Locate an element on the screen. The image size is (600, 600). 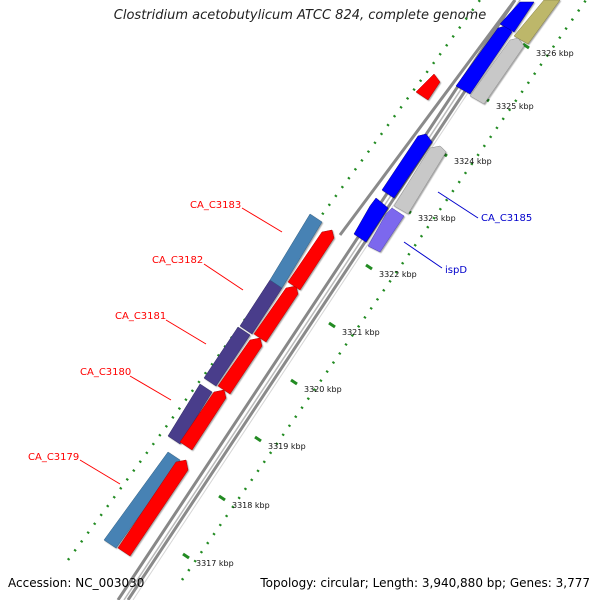
tick-label: 3324 kbp is located at coordinates (473, 161).